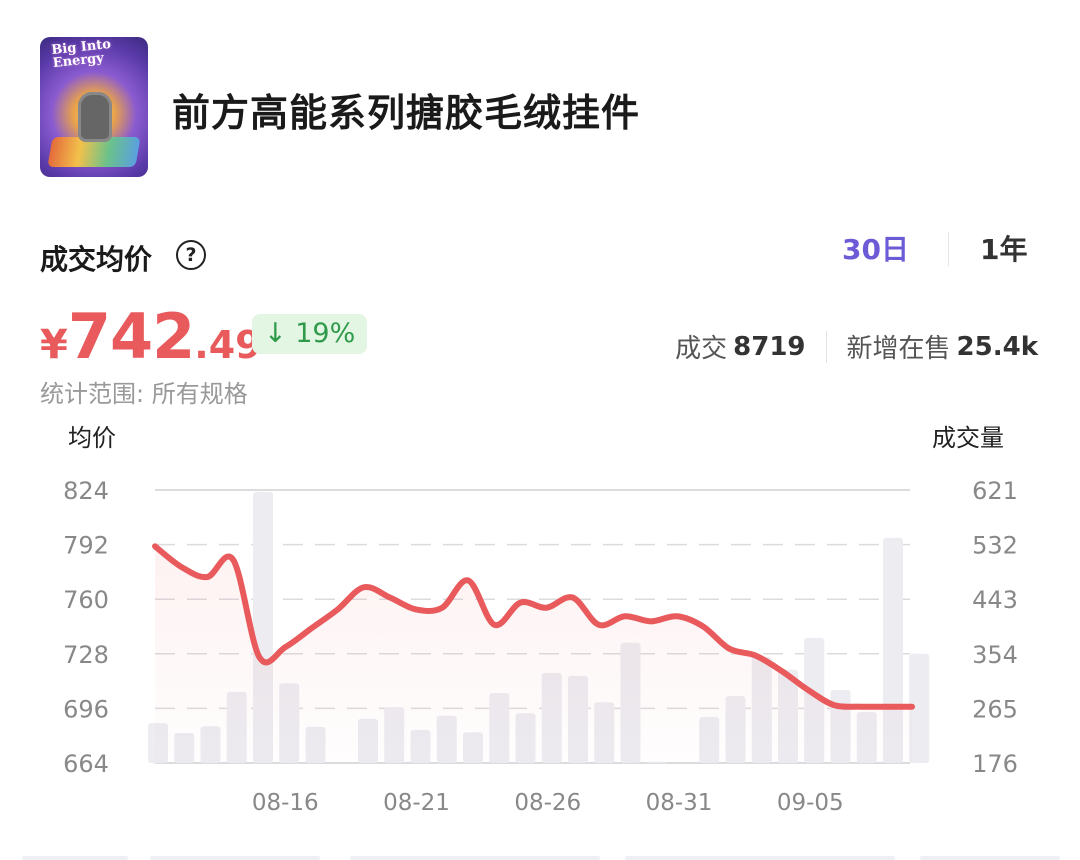 This screenshot has width=1080, height=860. What do you see at coordinates (968, 438) in the screenshot?
I see `y-right-label: 成交量` at bounding box center [968, 438].